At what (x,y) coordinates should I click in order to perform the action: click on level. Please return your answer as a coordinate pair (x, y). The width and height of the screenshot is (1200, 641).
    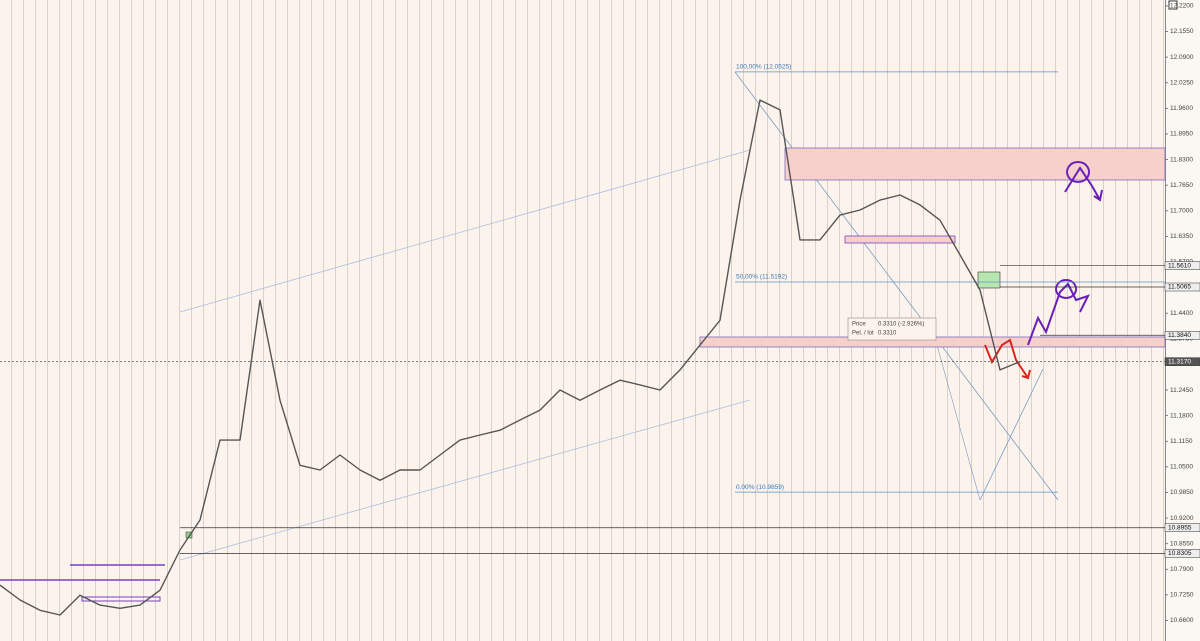
    Looking at the image, I should click on (121, 599).